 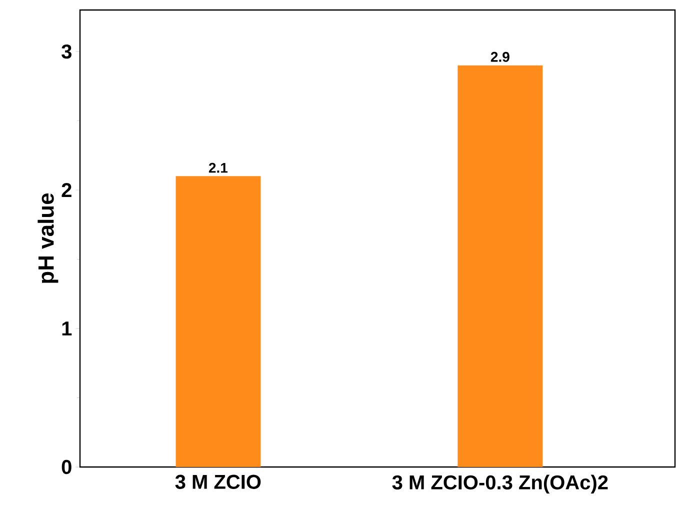 I want to click on y-tick-label: 2, so click(x=67, y=190).